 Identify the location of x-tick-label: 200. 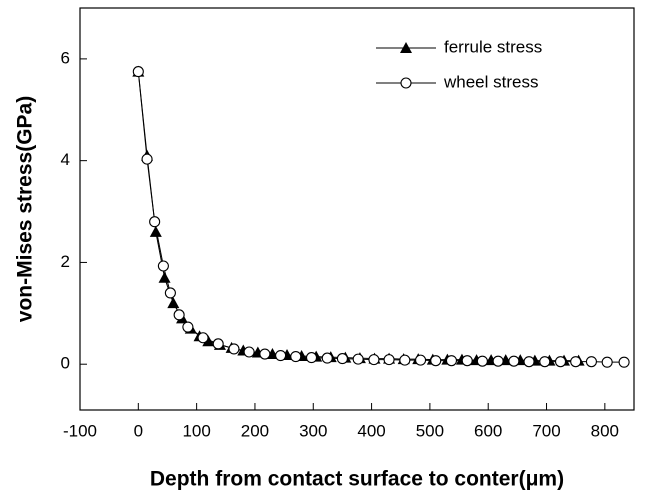
(255, 430).